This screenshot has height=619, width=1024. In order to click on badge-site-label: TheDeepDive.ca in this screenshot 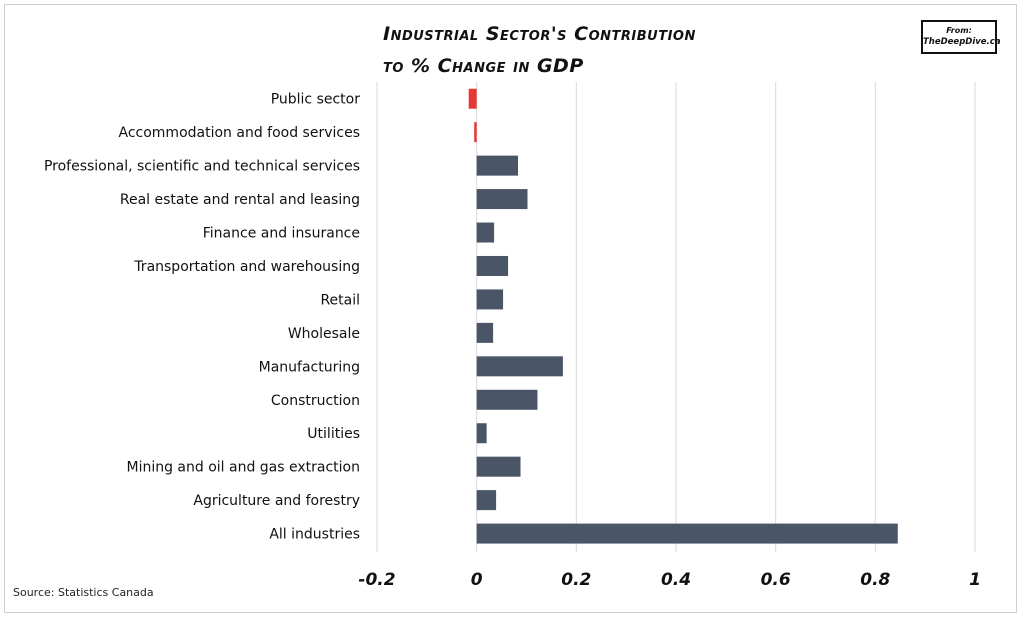, I will do `click(962, 42)`.